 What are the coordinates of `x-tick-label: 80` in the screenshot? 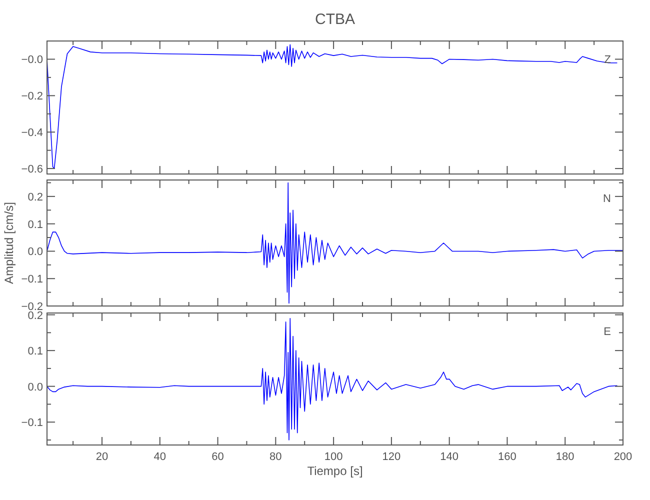 It's located at (276, 457).